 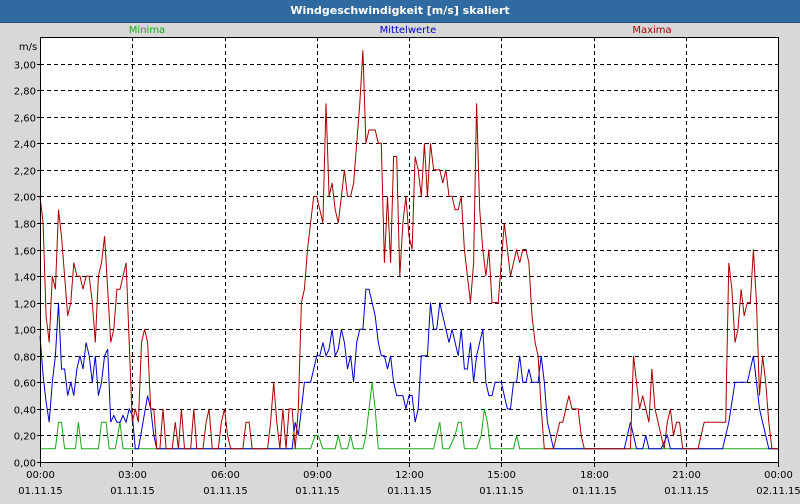 I want to click on x-tick-time: 18:00, so click(x=594, y=475).